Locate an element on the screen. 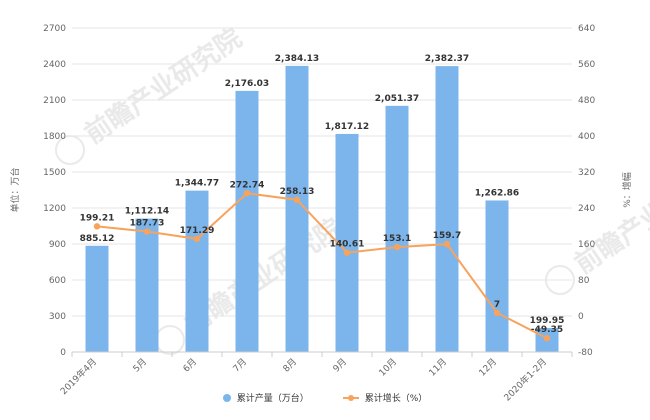  bar-data-label: 2,051.37 is located at coordinates (397, 99).